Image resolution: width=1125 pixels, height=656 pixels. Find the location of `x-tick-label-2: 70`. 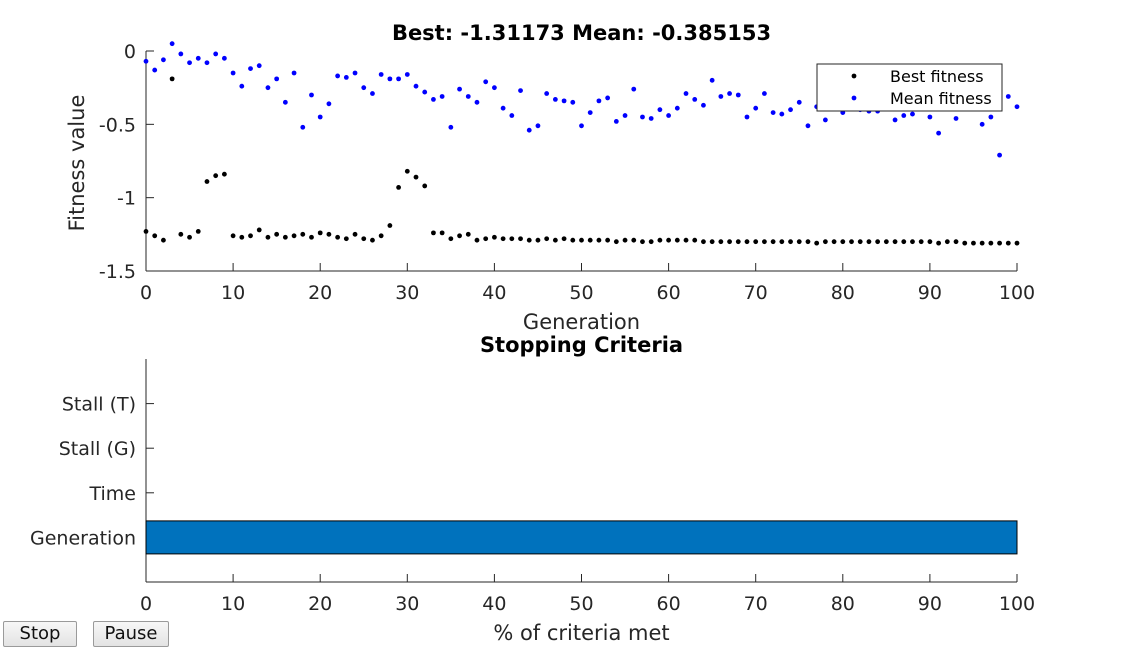

x-tick-label-2: 70 is located at coordinates (756, 604).